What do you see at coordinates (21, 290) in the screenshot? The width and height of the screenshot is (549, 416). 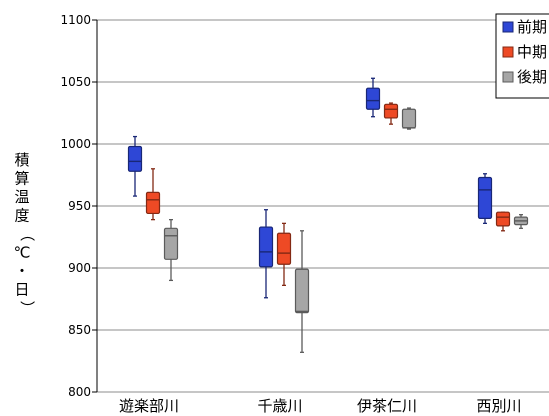 I see `y-label-char: 日` at bounding box center [21, 290].